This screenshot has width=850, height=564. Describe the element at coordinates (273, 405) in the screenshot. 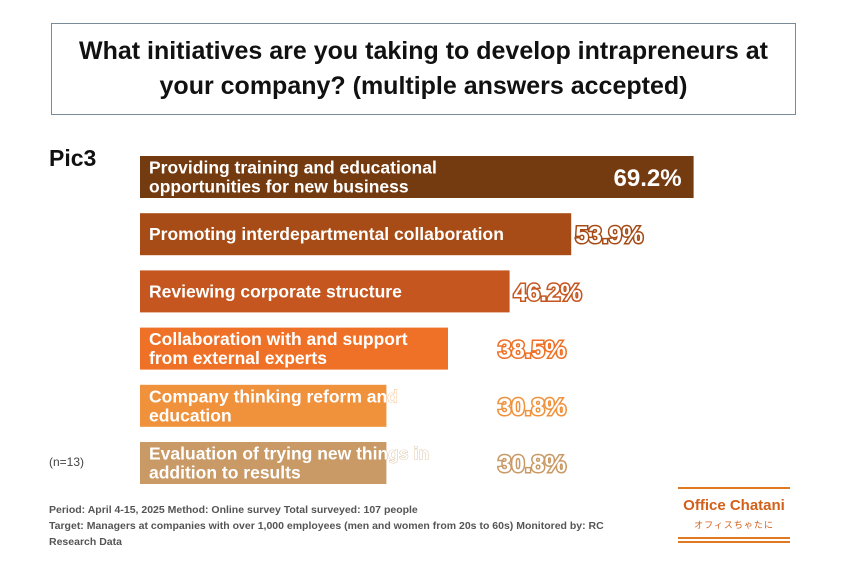

I see `category-label-5: Company thinking reform and education` at that location.